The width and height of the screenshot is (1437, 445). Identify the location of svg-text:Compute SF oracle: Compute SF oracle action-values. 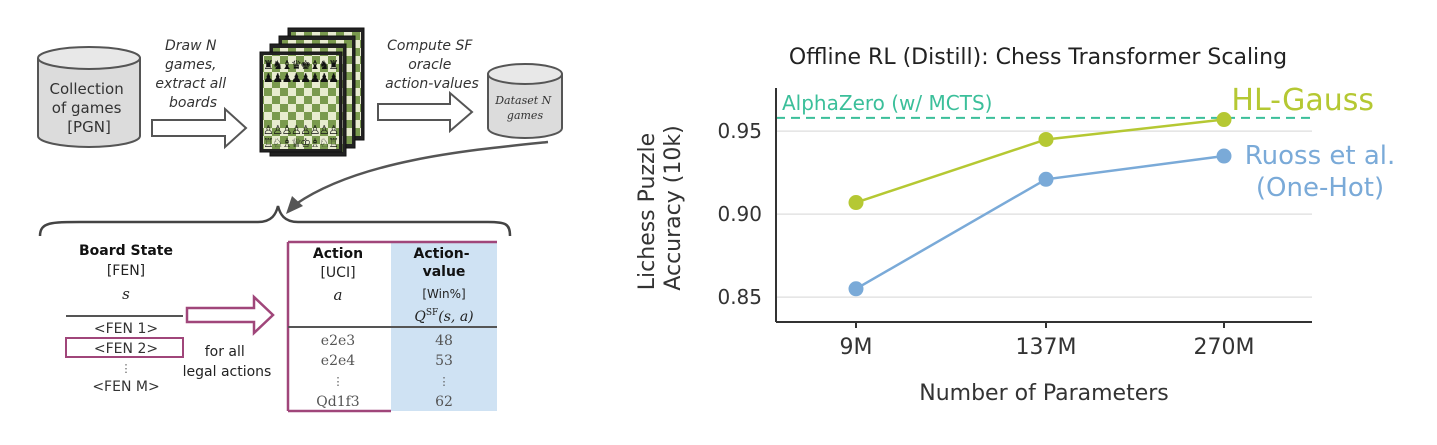
(432, 65).